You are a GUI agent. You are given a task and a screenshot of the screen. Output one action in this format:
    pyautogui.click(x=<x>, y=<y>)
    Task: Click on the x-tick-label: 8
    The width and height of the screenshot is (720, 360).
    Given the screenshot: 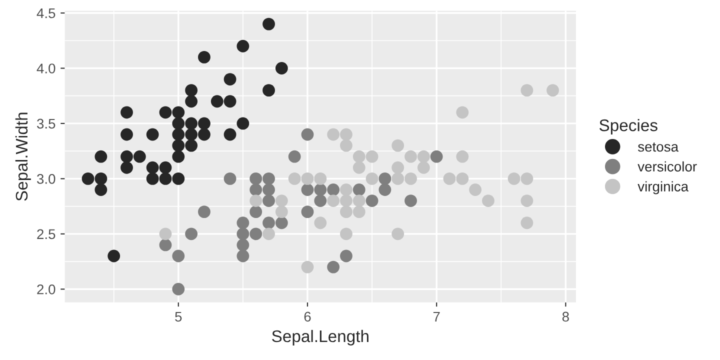 What is the action you would take?
    pyautogui.click(x=565, y=317)
    